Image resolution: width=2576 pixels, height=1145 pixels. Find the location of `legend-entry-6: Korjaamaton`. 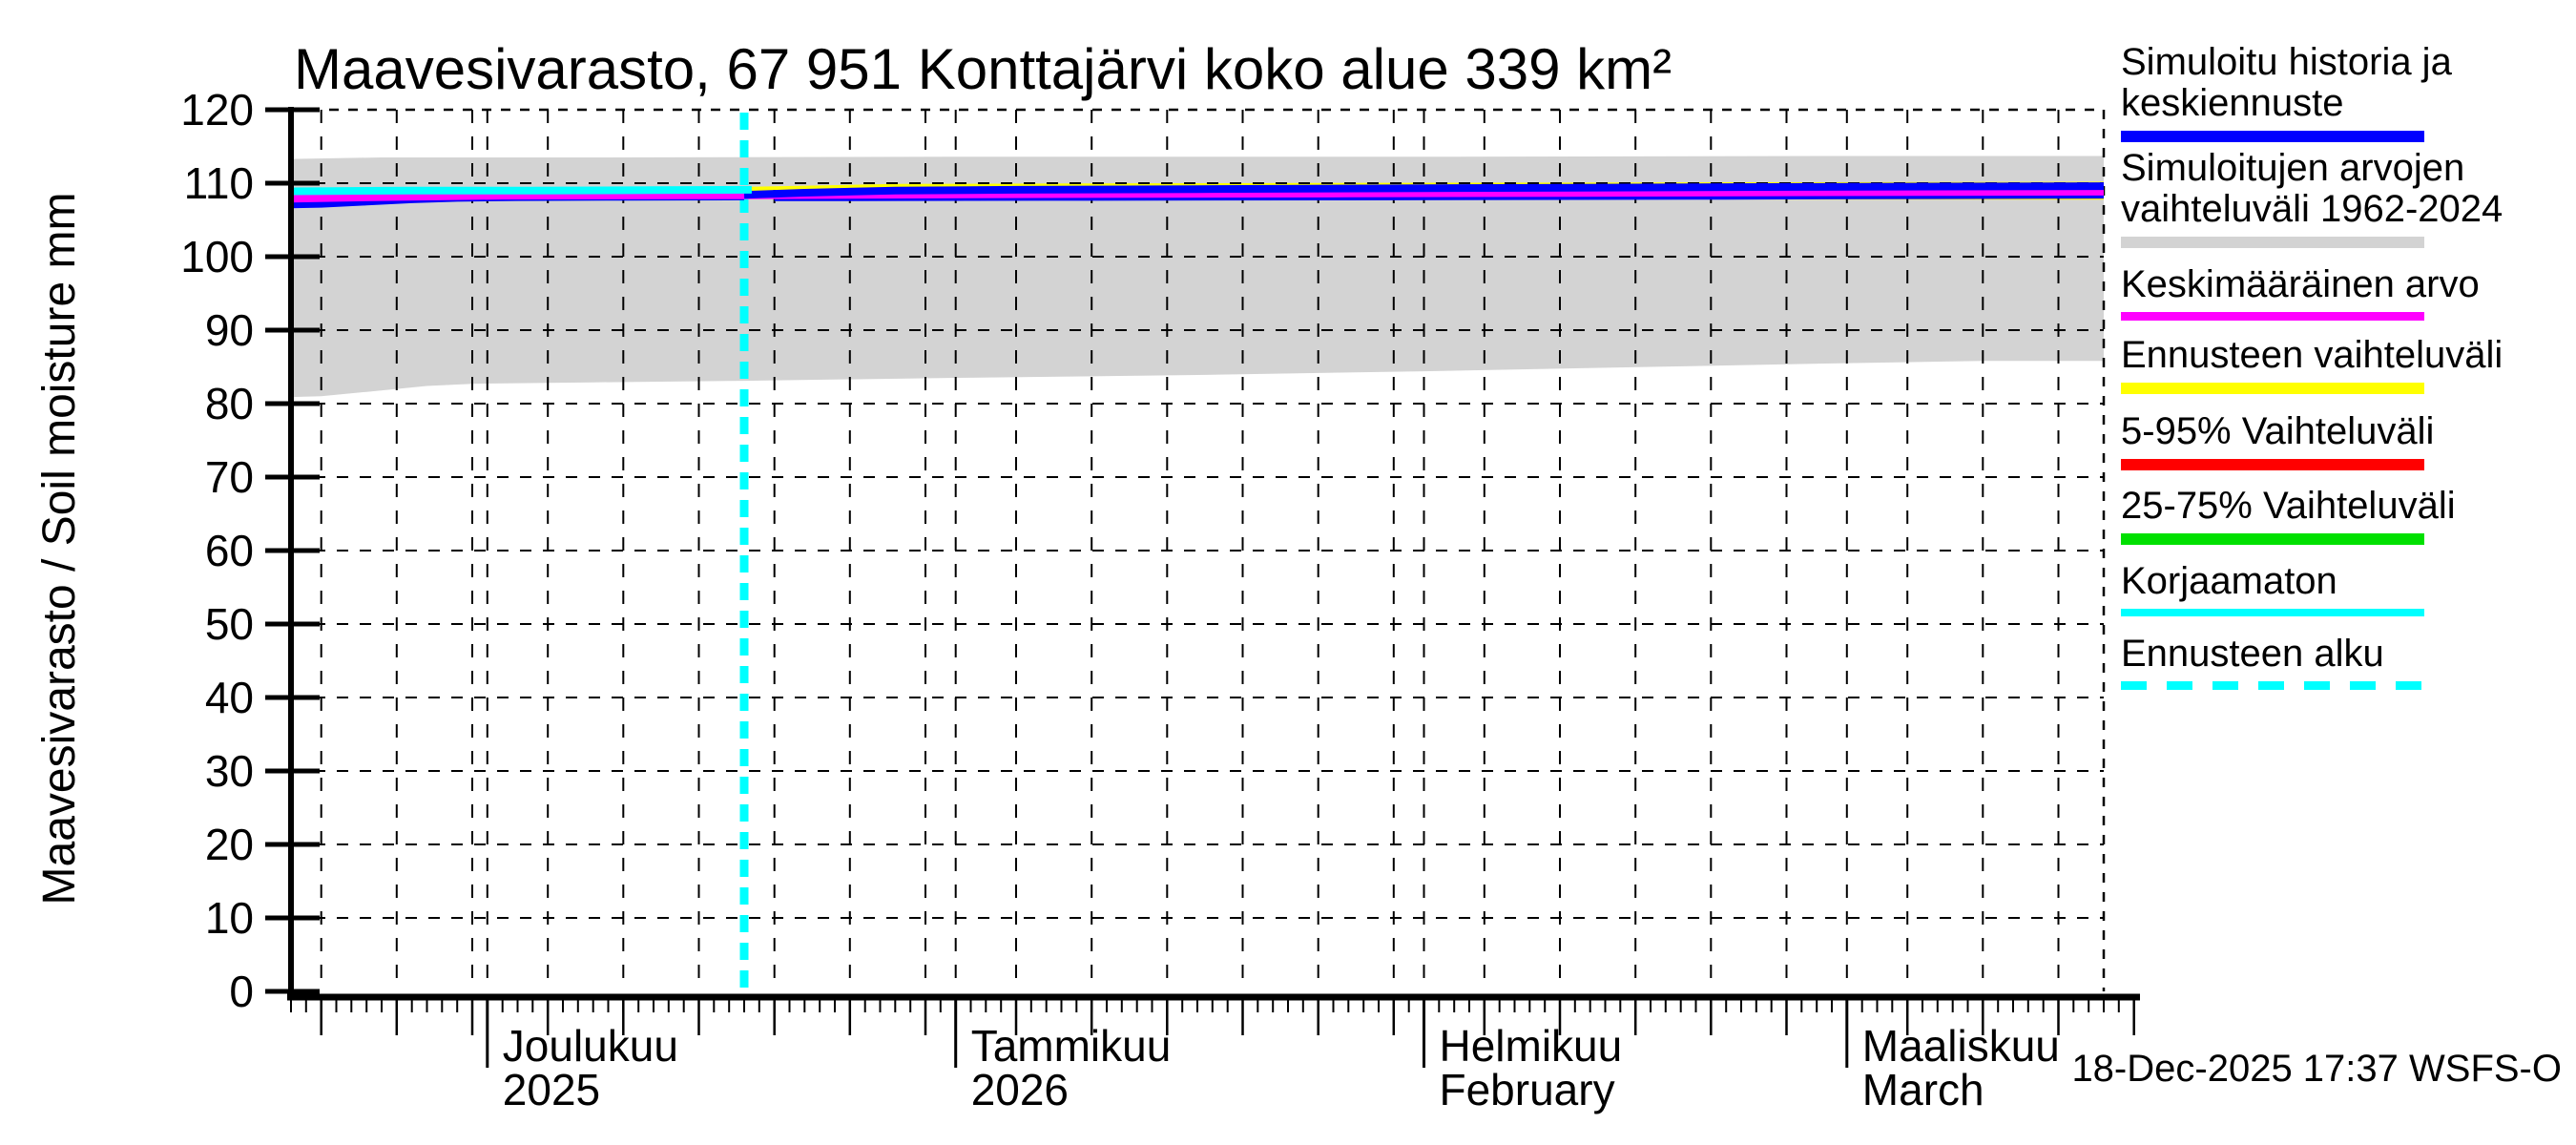

legend-entry-6: Korjaamaton is located at coordinates (2272, 588).